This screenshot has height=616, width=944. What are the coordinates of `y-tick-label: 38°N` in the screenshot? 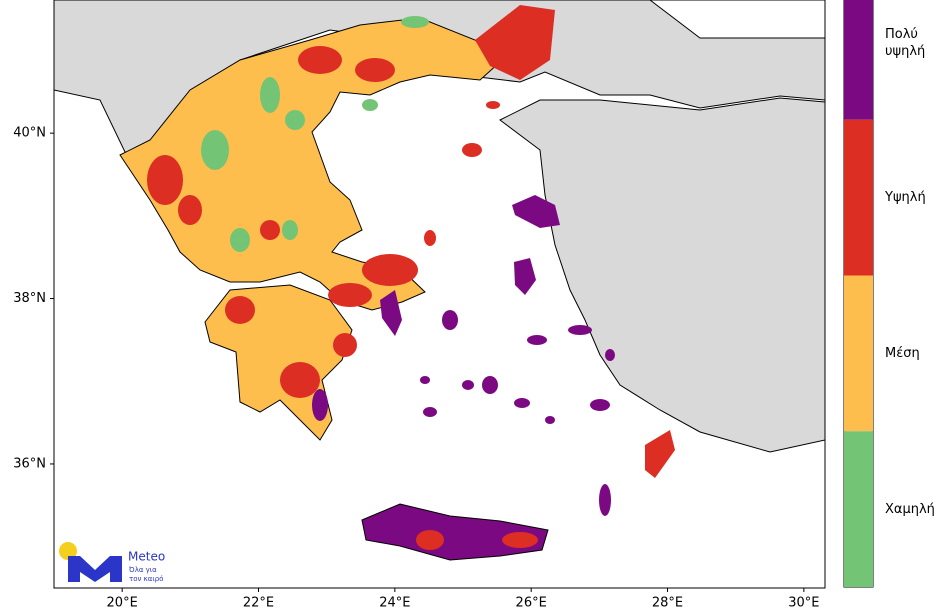 It's located at (29, 298).